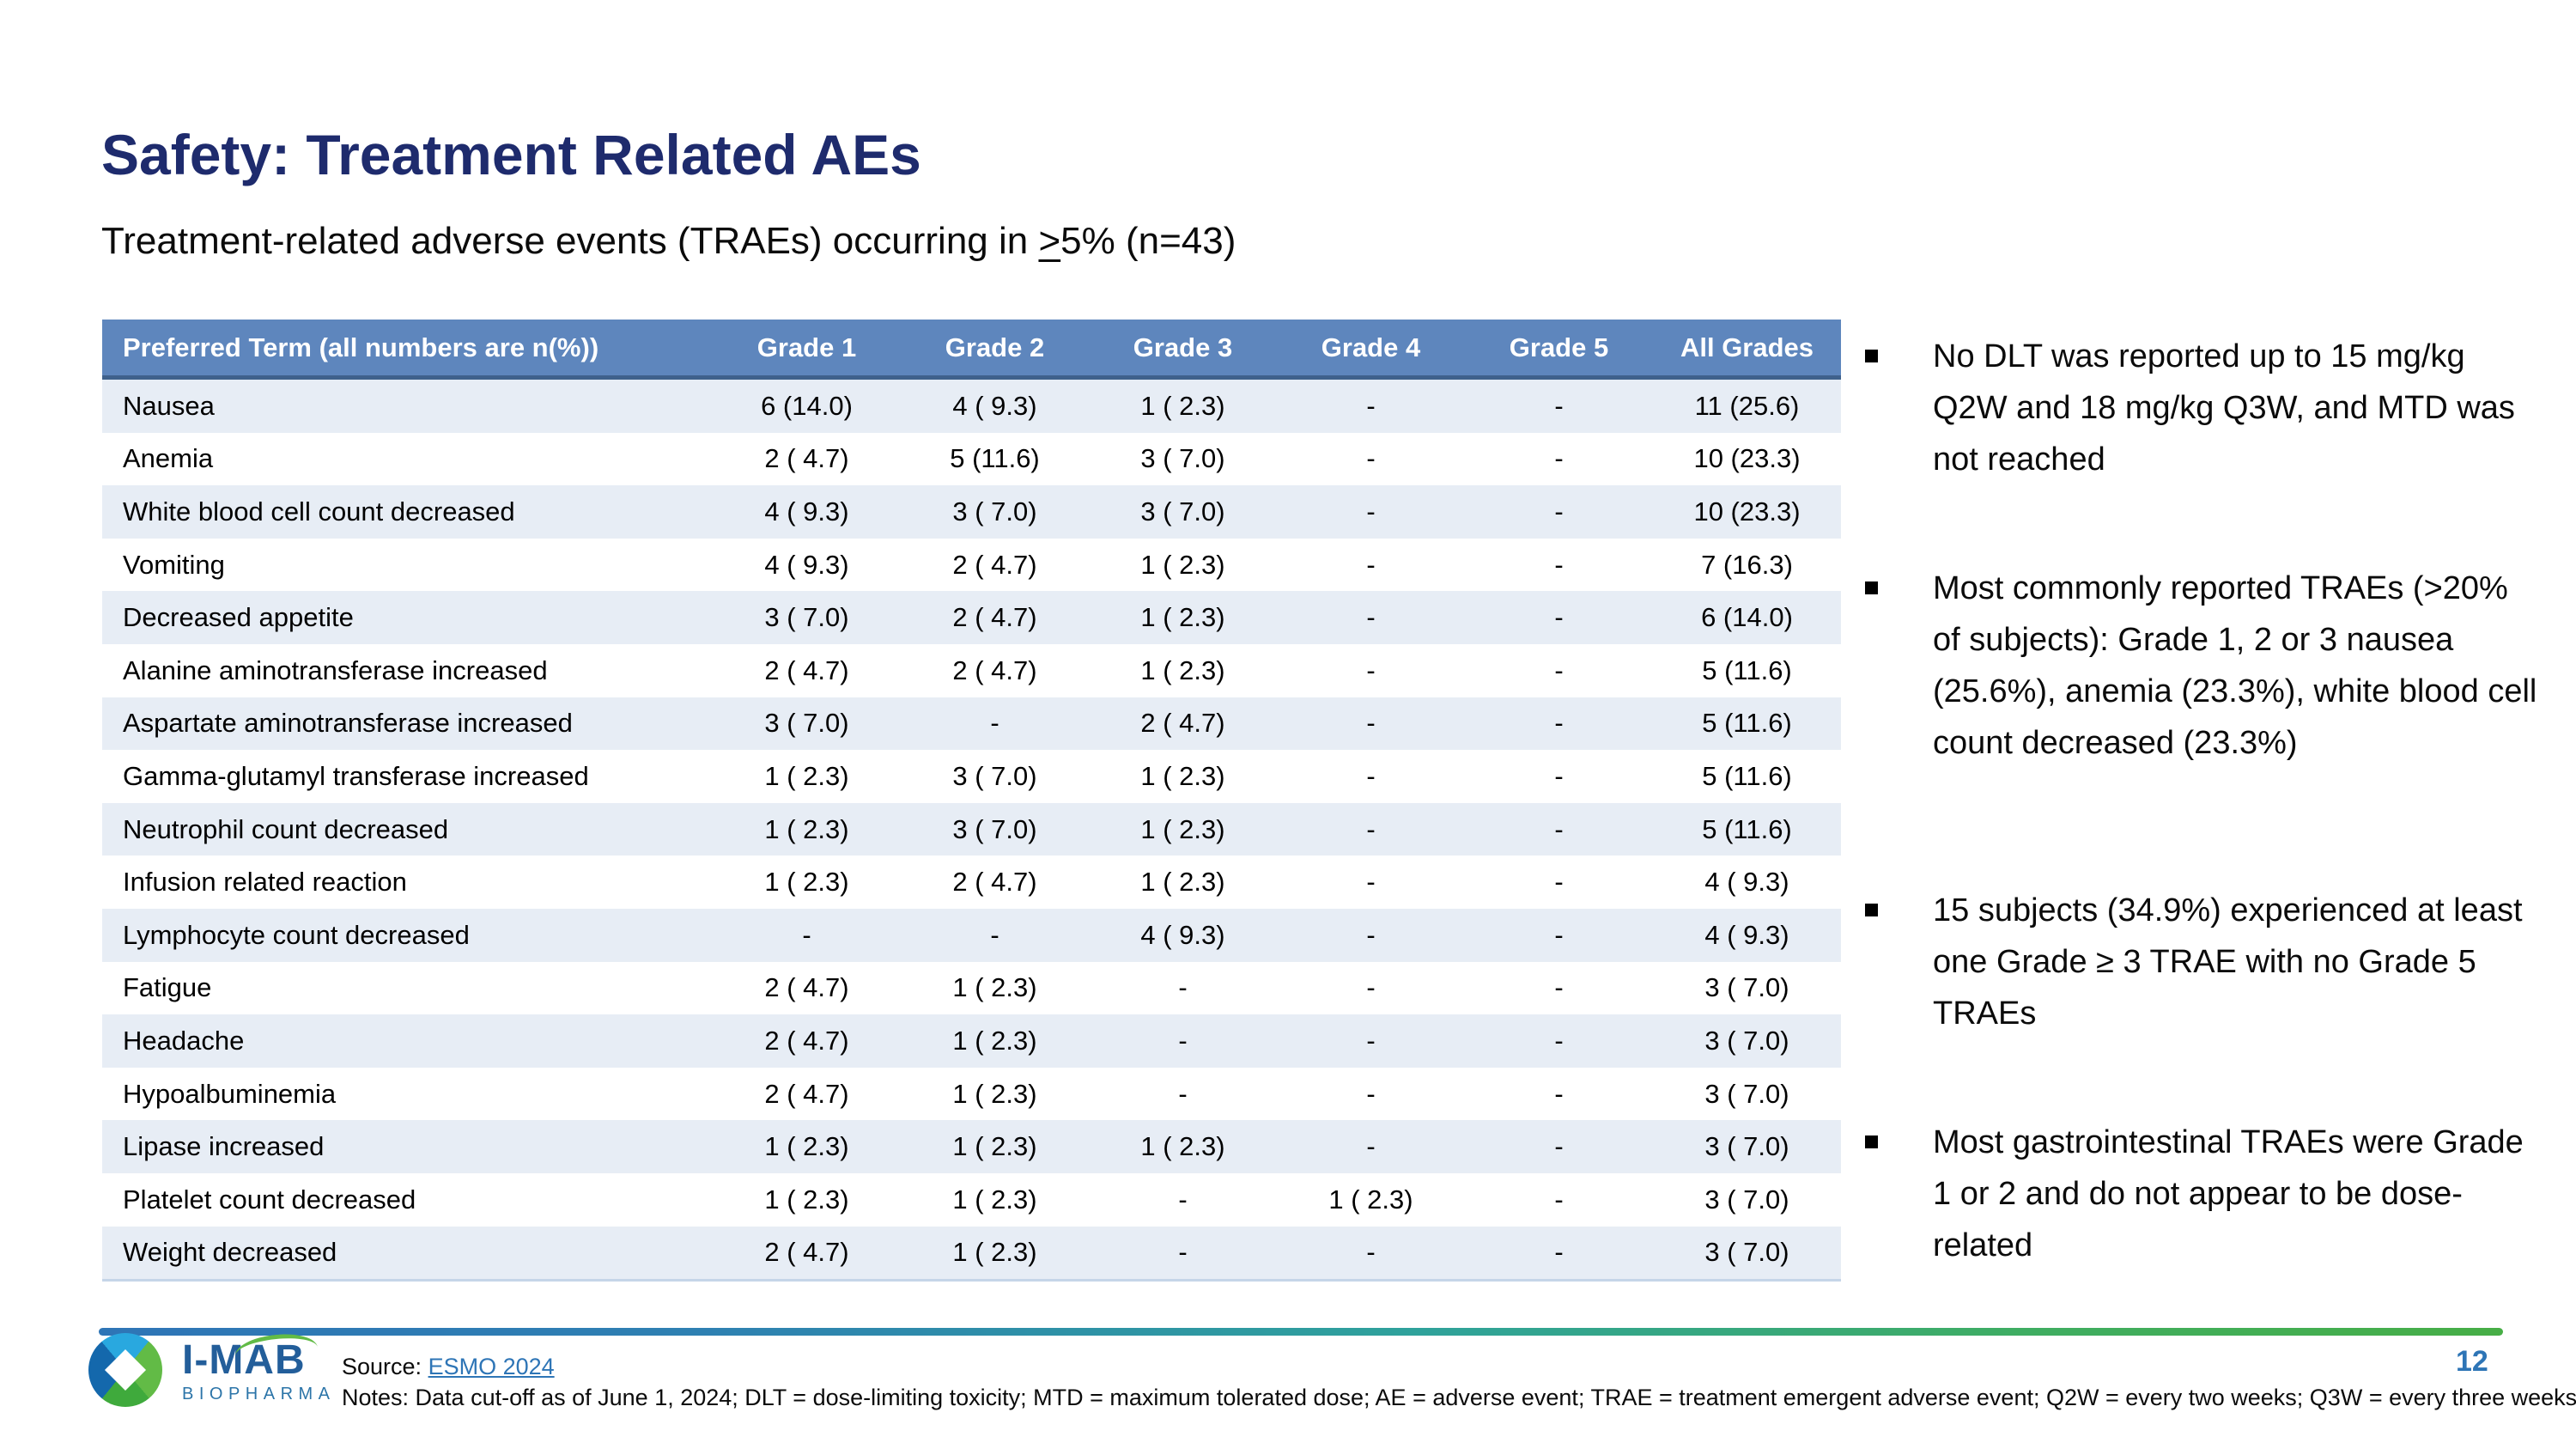  I want to click on column-header: Grade 1, so click(806, 347).